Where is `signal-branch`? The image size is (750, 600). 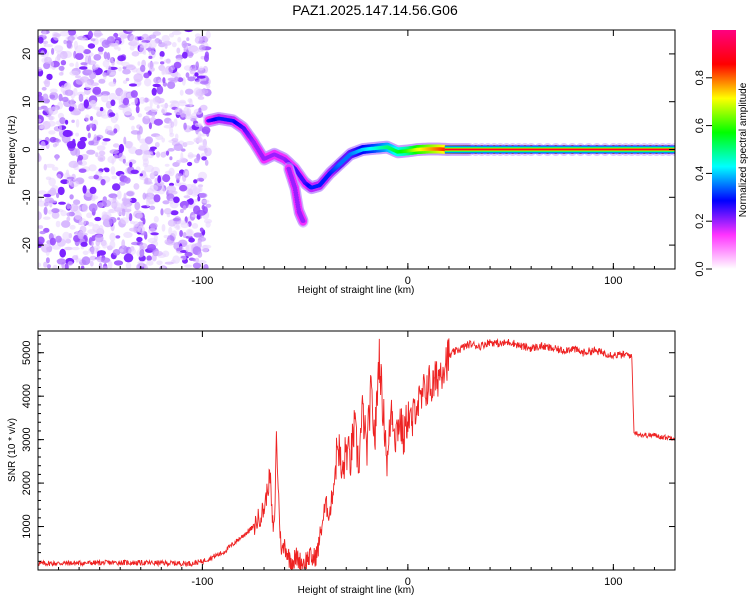
signal-branch is located at coordinates (296, 195).